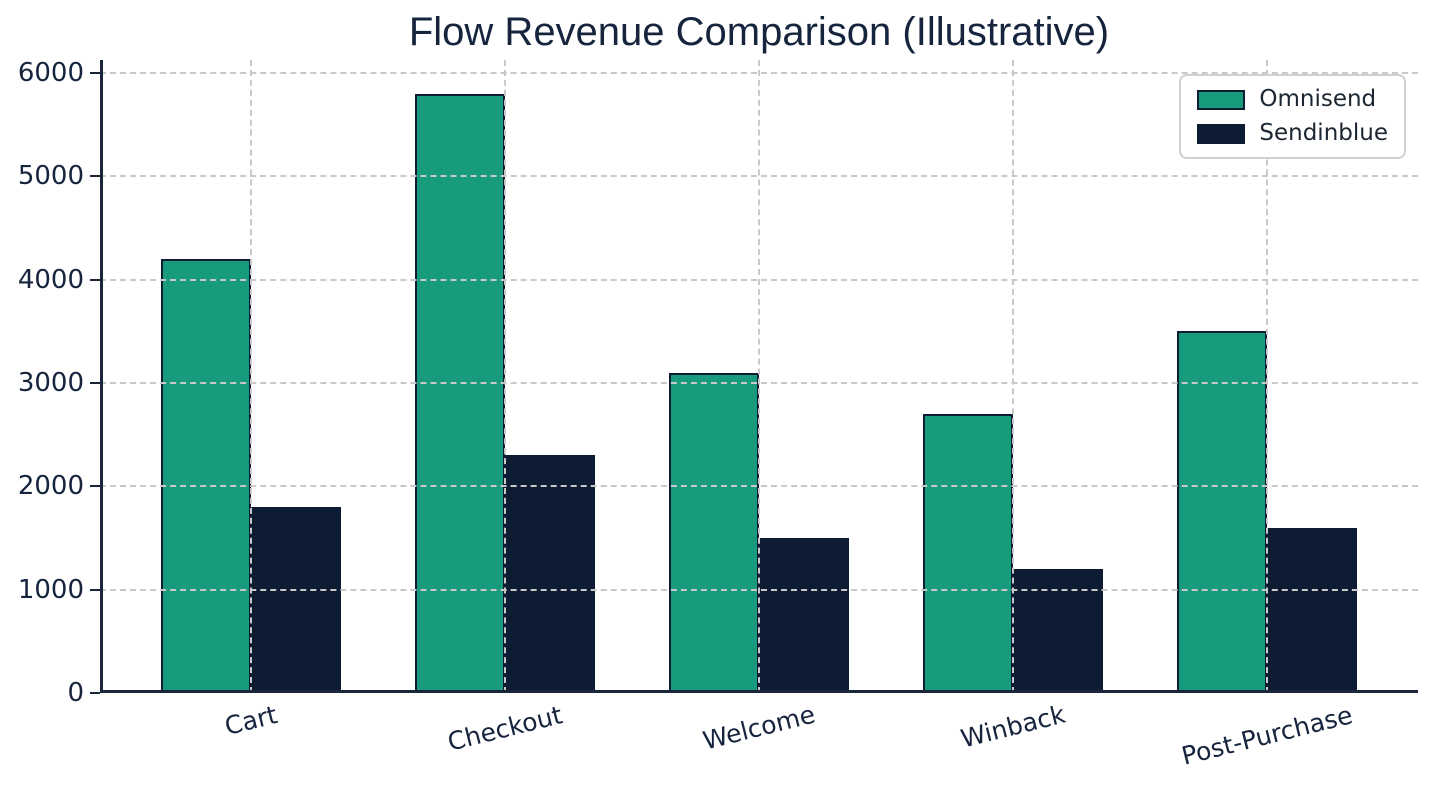  What do you see at coordinates (1221, 99) in the screenshot?
I see `legend-swatch-omnisend` at bounding box center [1221, 99].